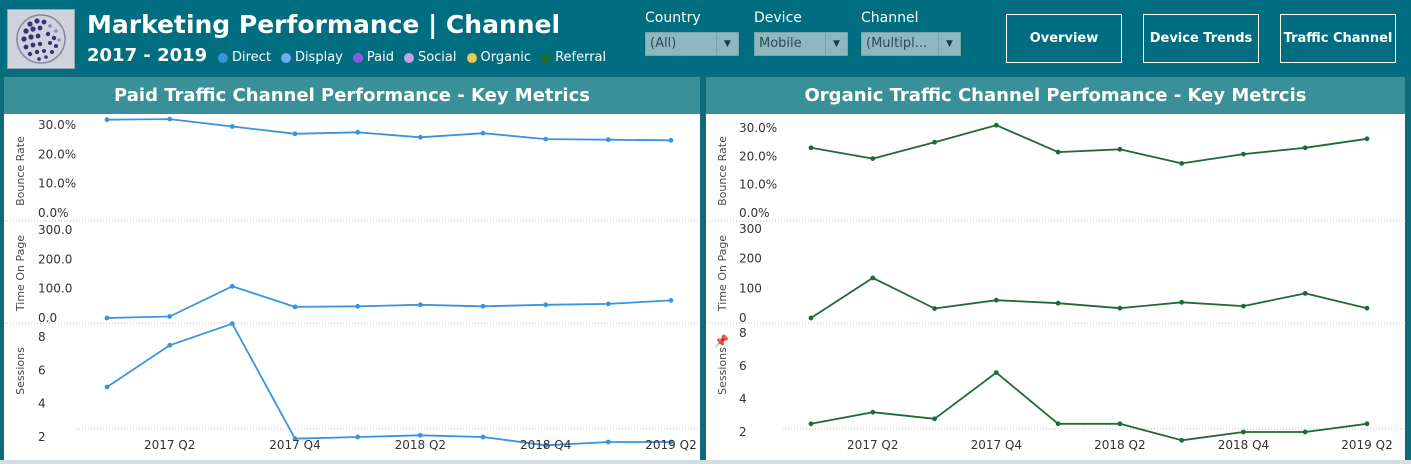 This screenshot has height=464, width=1411. Describe the element at coordinates (1201, 38) in the screenshot. I see `device-trends-button: Device Trends` at that location.